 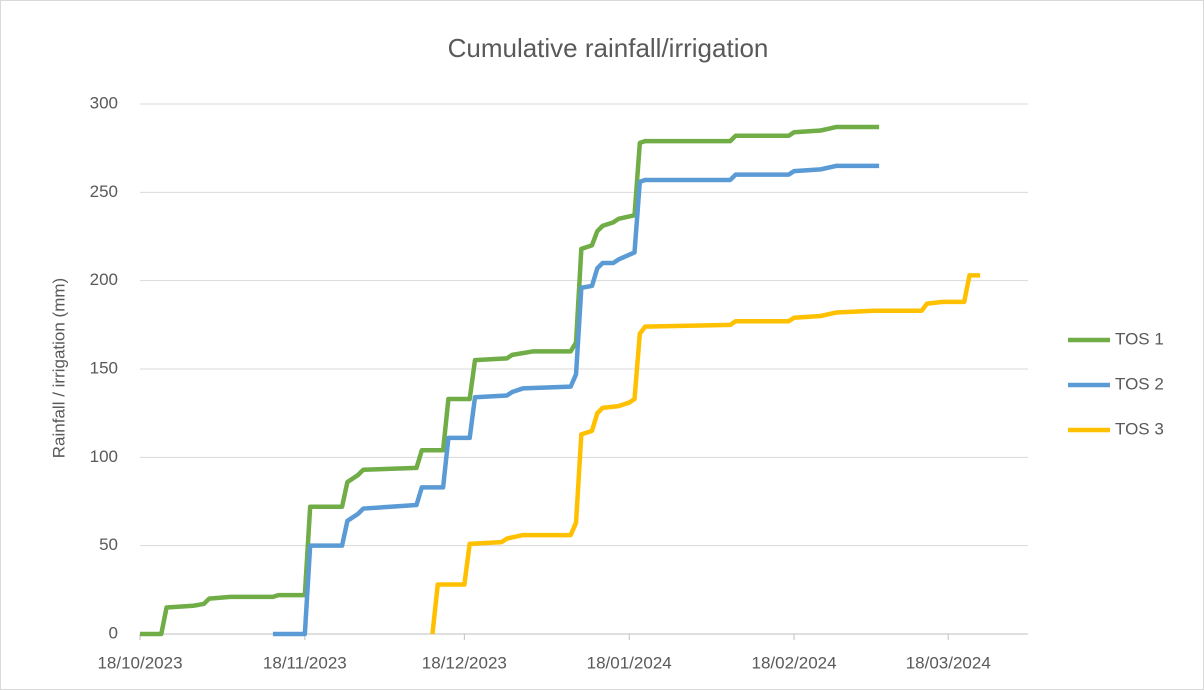 What do you see at coordinates (139, 662) in the screenshot?
I see `x-tick-label: 18/10/2023` at bounding box center [139, 662].